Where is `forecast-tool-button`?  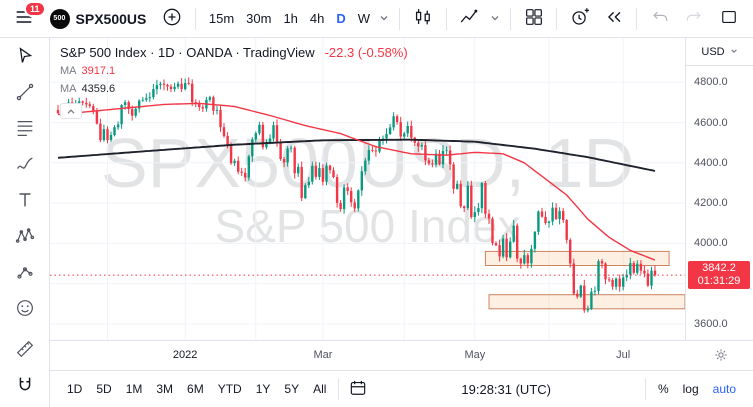 forecast-tool-button is located at coordinates (25, 273).